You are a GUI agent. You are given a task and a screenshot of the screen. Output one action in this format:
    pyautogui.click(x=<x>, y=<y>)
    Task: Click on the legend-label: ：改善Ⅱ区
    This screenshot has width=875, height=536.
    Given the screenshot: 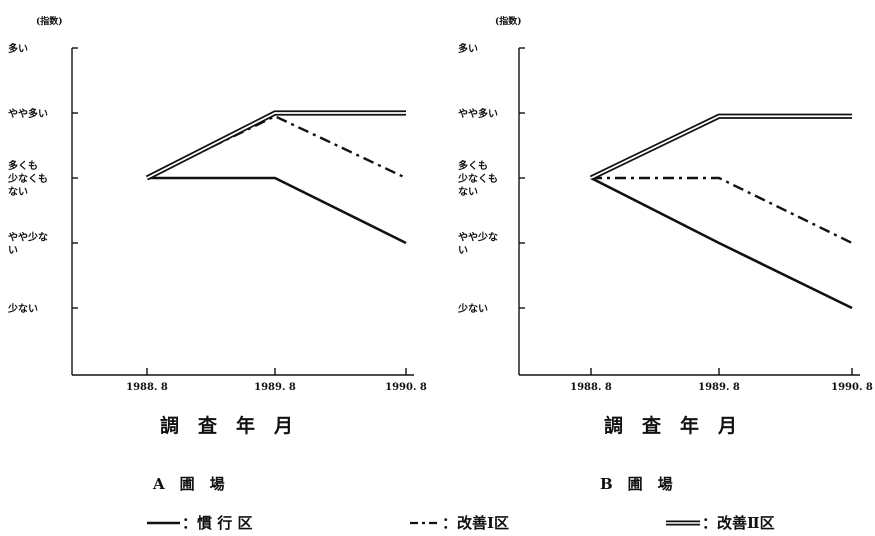 What is the action you would take?
    pyautogui.click(x=738, y=523)
    